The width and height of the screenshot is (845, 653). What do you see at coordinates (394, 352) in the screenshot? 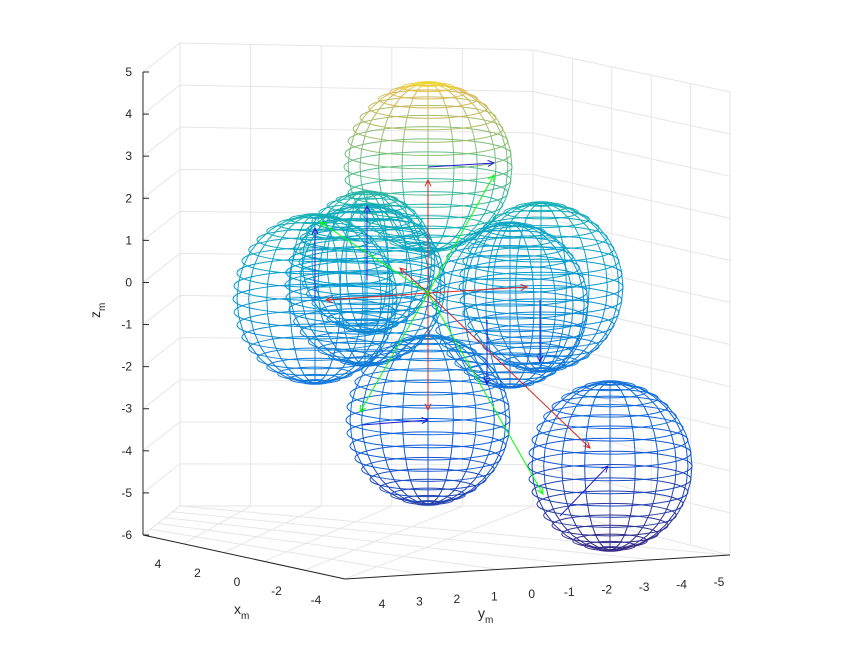
I see `vector-arrow` at bounding box center [394, 352].